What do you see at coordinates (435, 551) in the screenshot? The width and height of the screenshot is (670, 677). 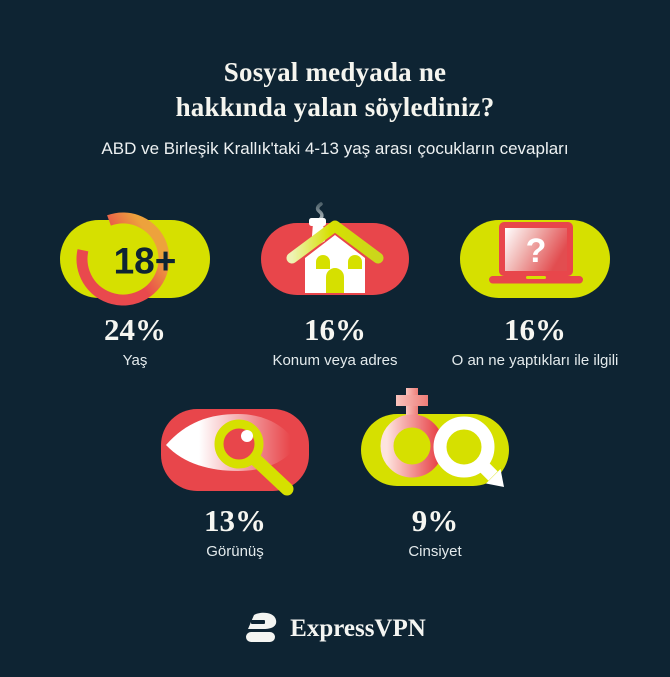 I see `stat-label: Cinsiyet` at bounding box center [435, 551].